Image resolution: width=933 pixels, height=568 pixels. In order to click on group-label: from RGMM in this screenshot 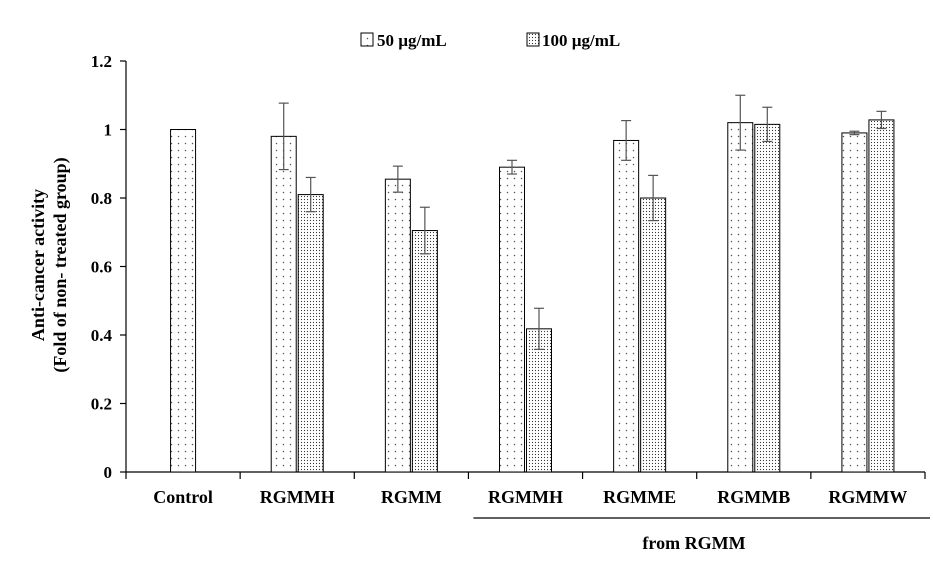, I will do `click(693, 543)`.